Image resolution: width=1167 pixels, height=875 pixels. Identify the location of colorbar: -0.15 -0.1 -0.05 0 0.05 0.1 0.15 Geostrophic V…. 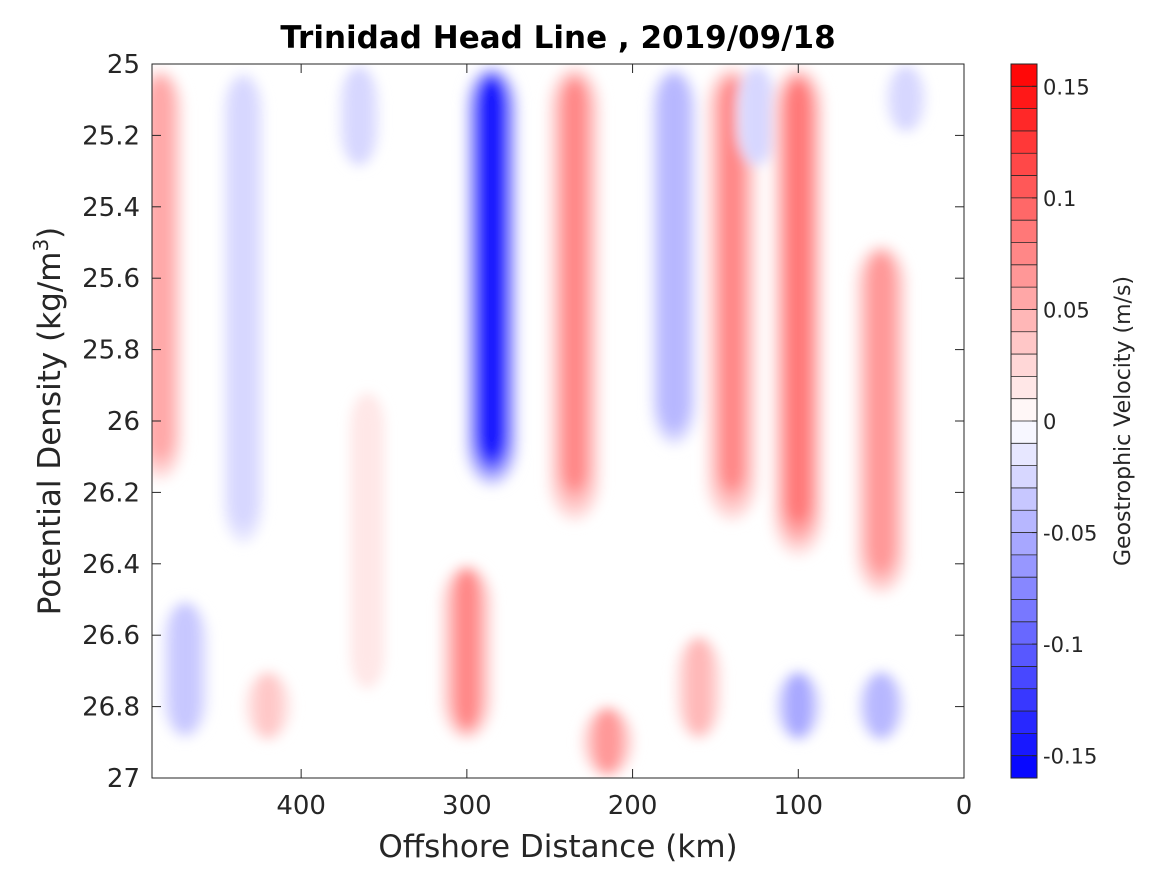
(1073, 421).